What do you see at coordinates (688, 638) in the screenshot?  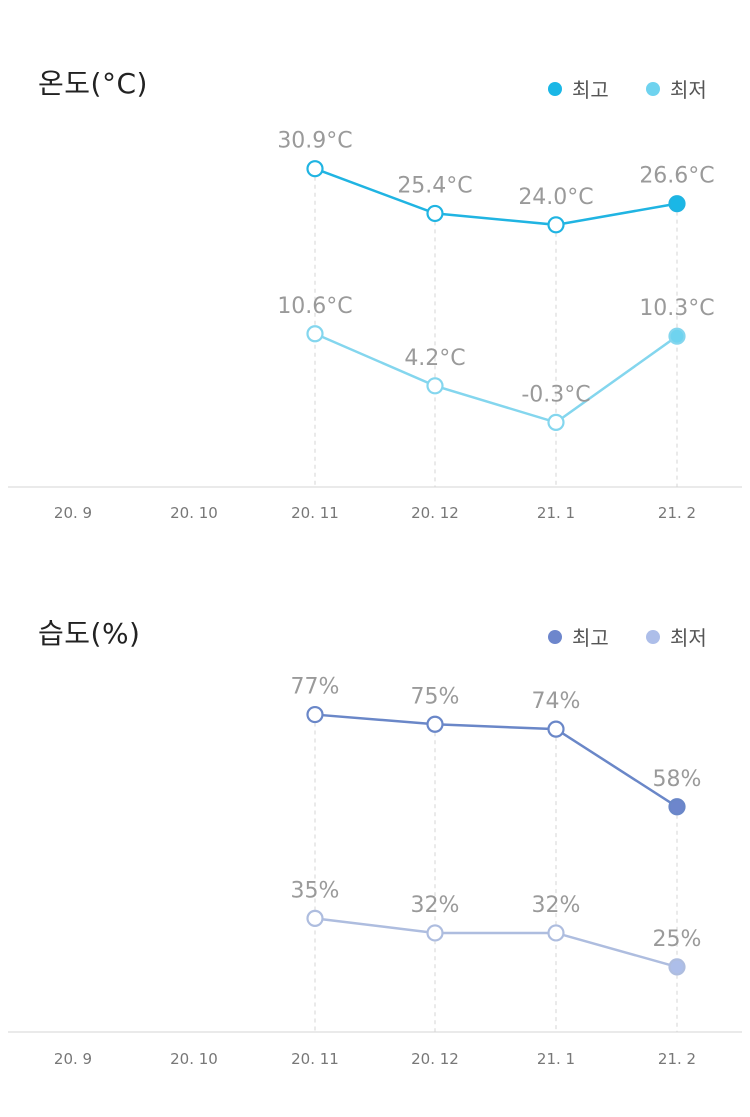 I see `legend-hum-low-label: 최저` at bounding box center [688, 638].